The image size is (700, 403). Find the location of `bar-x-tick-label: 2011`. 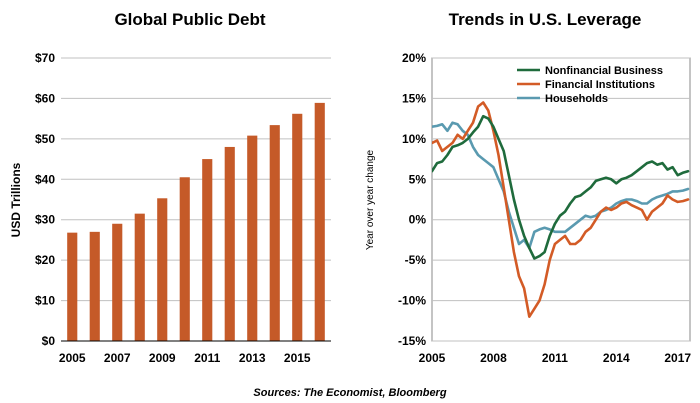

bar-x-tick-label: 2011 is located at coordinates (207, 358).